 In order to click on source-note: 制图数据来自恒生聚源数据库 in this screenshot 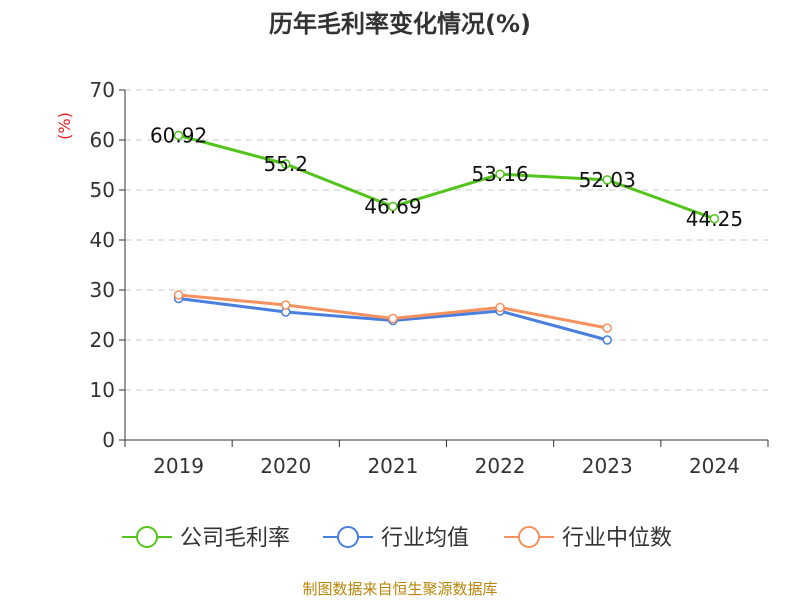, I will do `click(399, 589)`.